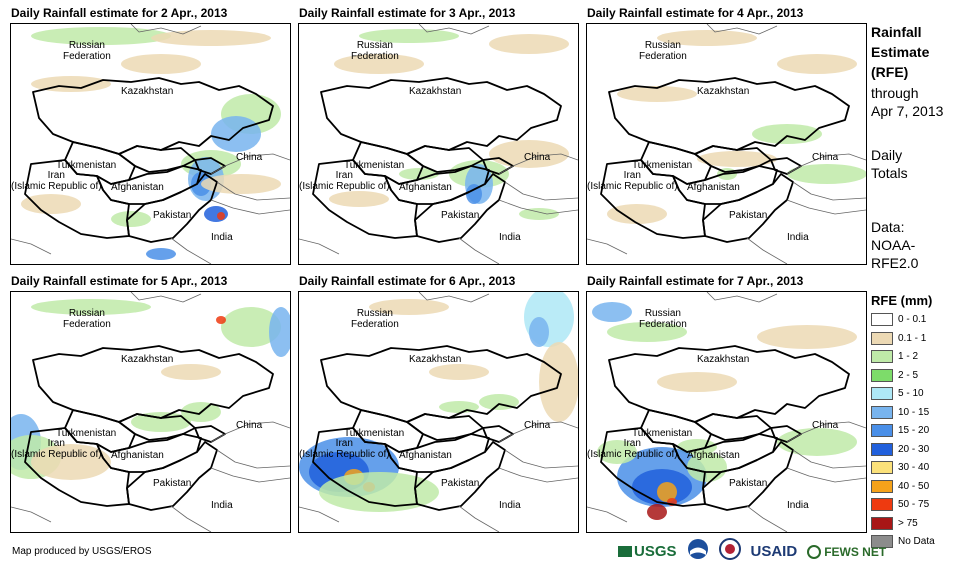  Describe the element at coordinates (82, 551) in the screenshot. I see `credit-text: Map produced by USGS/EROS` at that location.